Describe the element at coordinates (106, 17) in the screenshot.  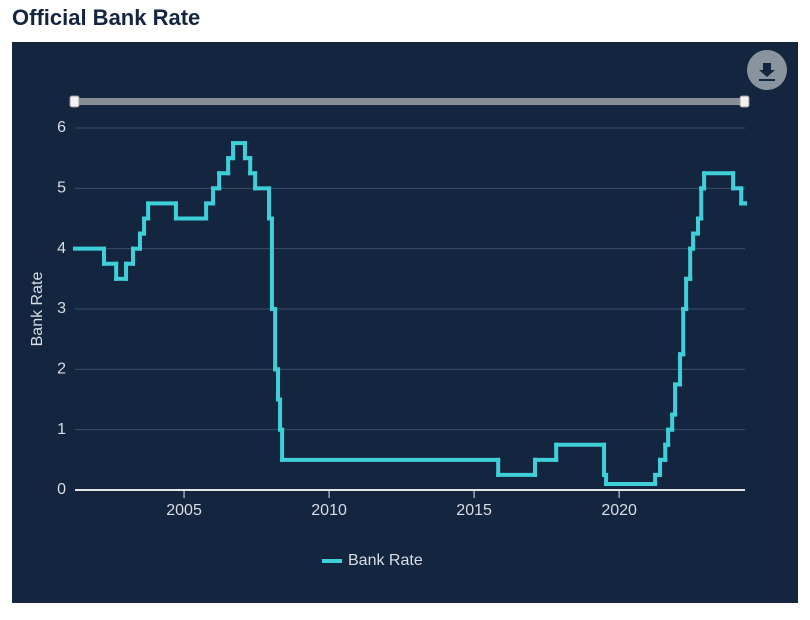
I see `chart-title: Official Bank Rate` at that location.